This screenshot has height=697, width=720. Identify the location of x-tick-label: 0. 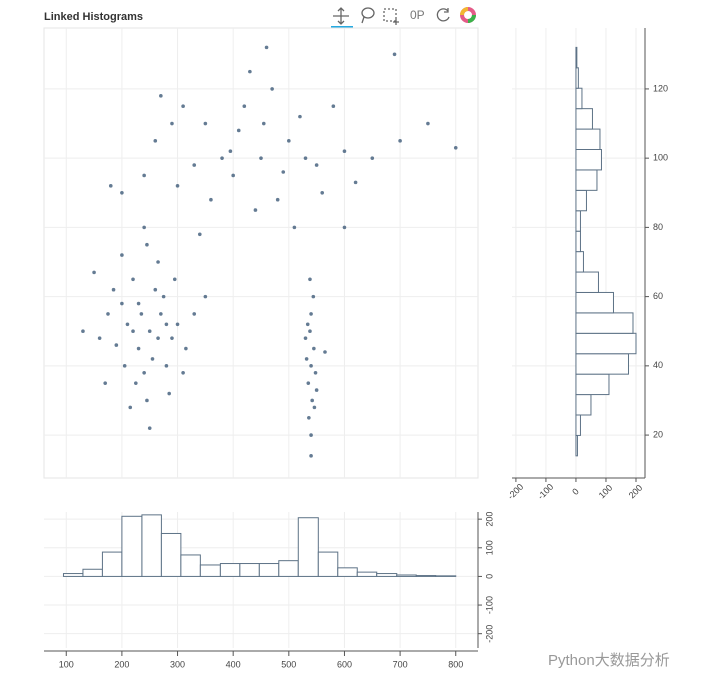
(575, 491).